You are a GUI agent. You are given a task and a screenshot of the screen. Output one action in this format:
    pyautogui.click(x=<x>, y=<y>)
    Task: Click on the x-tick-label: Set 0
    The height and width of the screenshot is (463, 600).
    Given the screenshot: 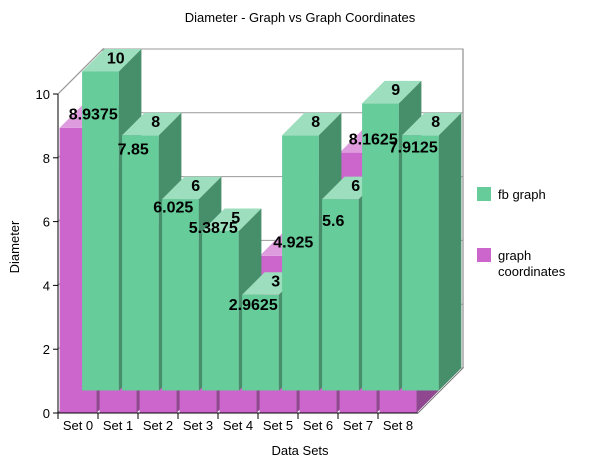 What is the action you would take?
    pyautogui.click(x=78, y=425)
    